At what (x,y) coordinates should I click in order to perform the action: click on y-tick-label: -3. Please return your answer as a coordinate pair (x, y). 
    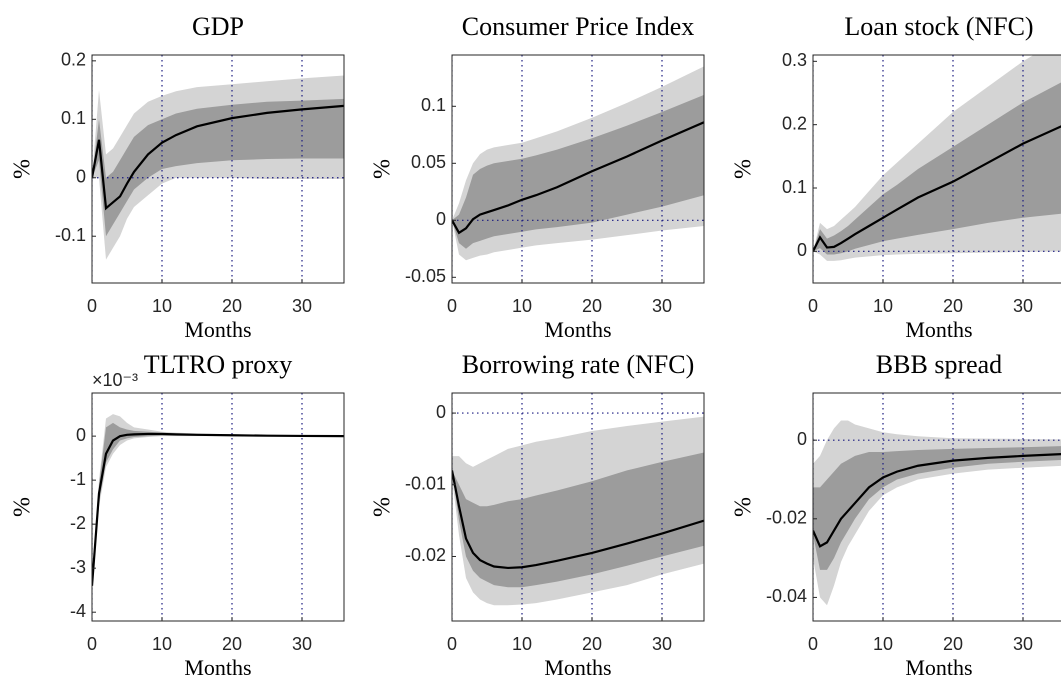
    Looking at the image, I should click on (78, 567).